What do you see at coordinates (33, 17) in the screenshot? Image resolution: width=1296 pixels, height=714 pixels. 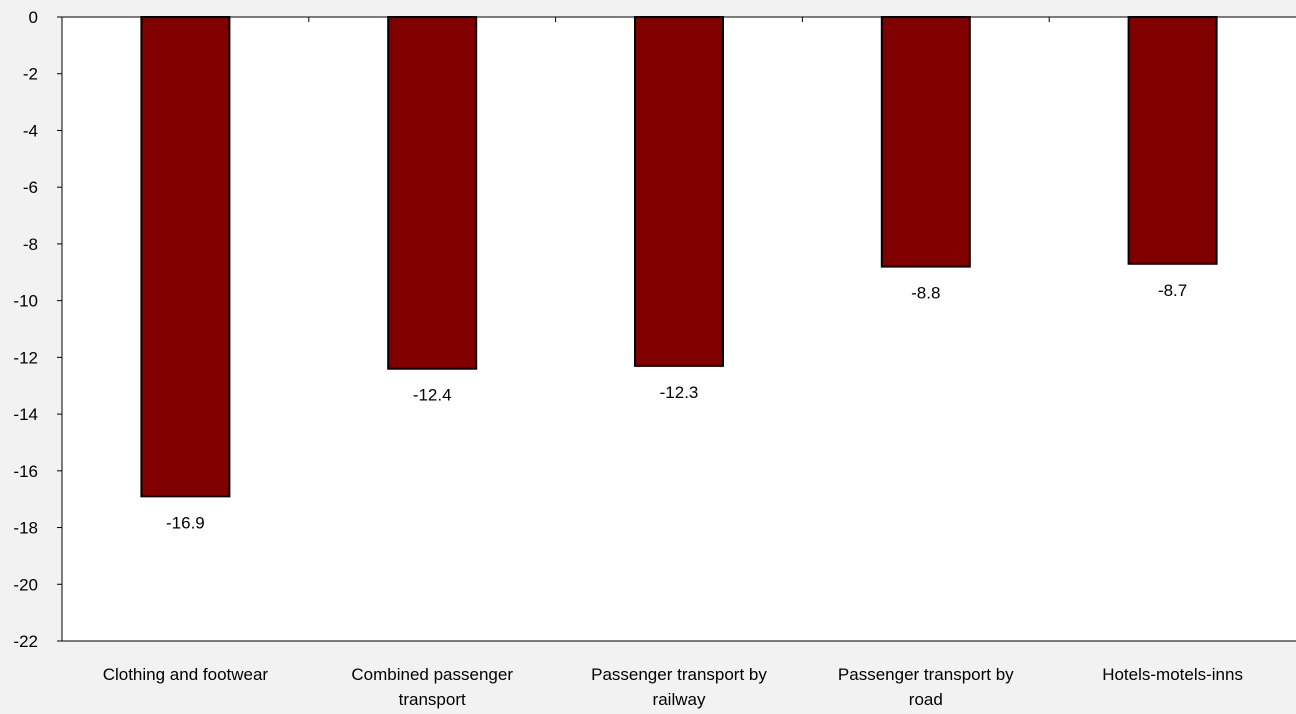 I see `y-tick-label: 0` at bounding box center [33, 17].